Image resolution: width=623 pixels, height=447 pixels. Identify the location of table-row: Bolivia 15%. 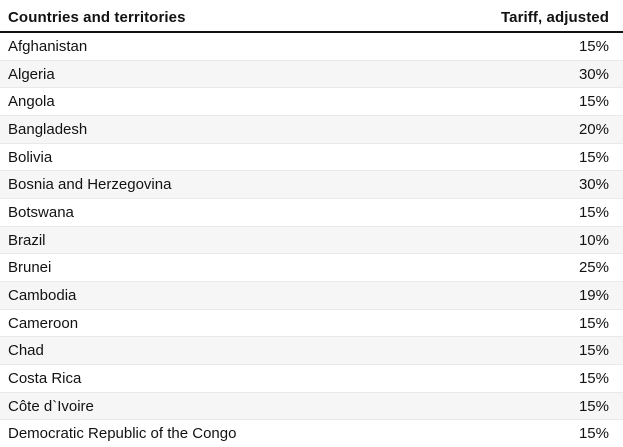
(311, 156).